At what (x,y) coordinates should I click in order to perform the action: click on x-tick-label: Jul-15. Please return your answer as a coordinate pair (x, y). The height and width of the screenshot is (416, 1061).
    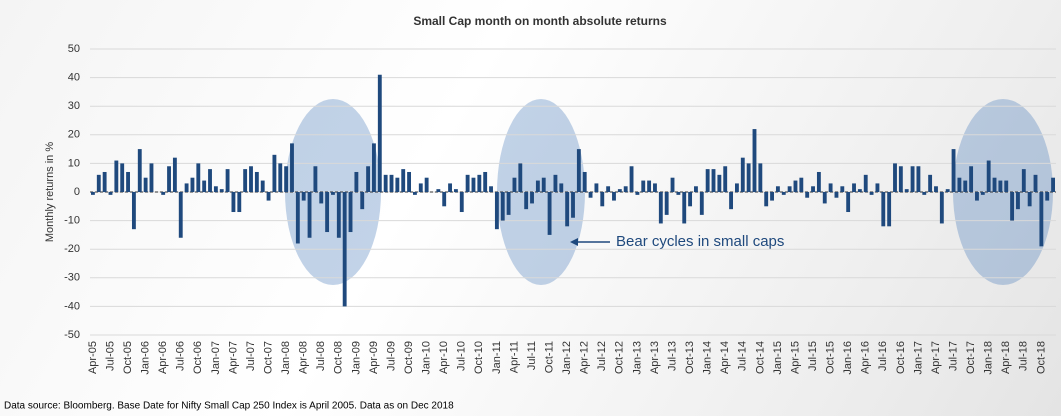
    Looking at the image, I should click on (813, 356).